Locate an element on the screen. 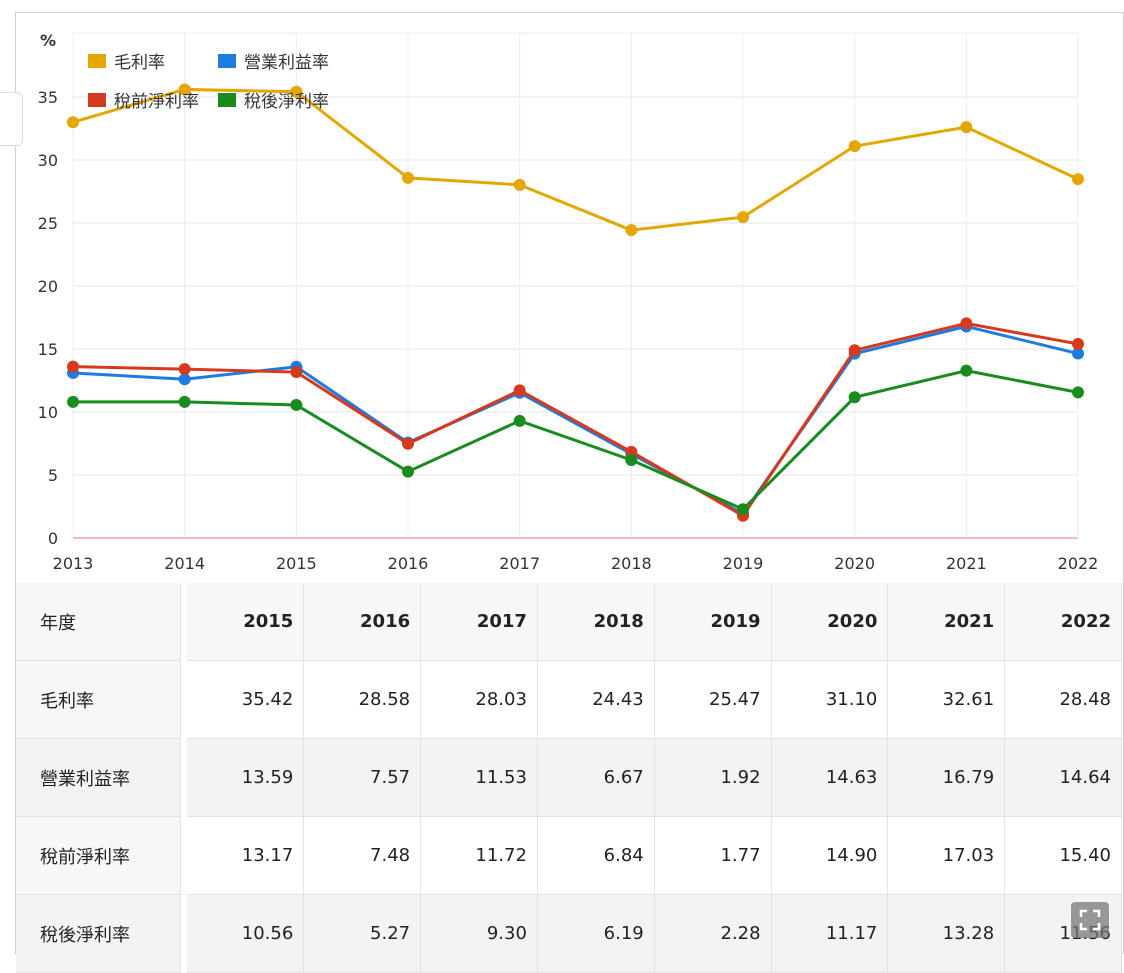  table-cell: 28.48 is located at coordinates (1063, 699).